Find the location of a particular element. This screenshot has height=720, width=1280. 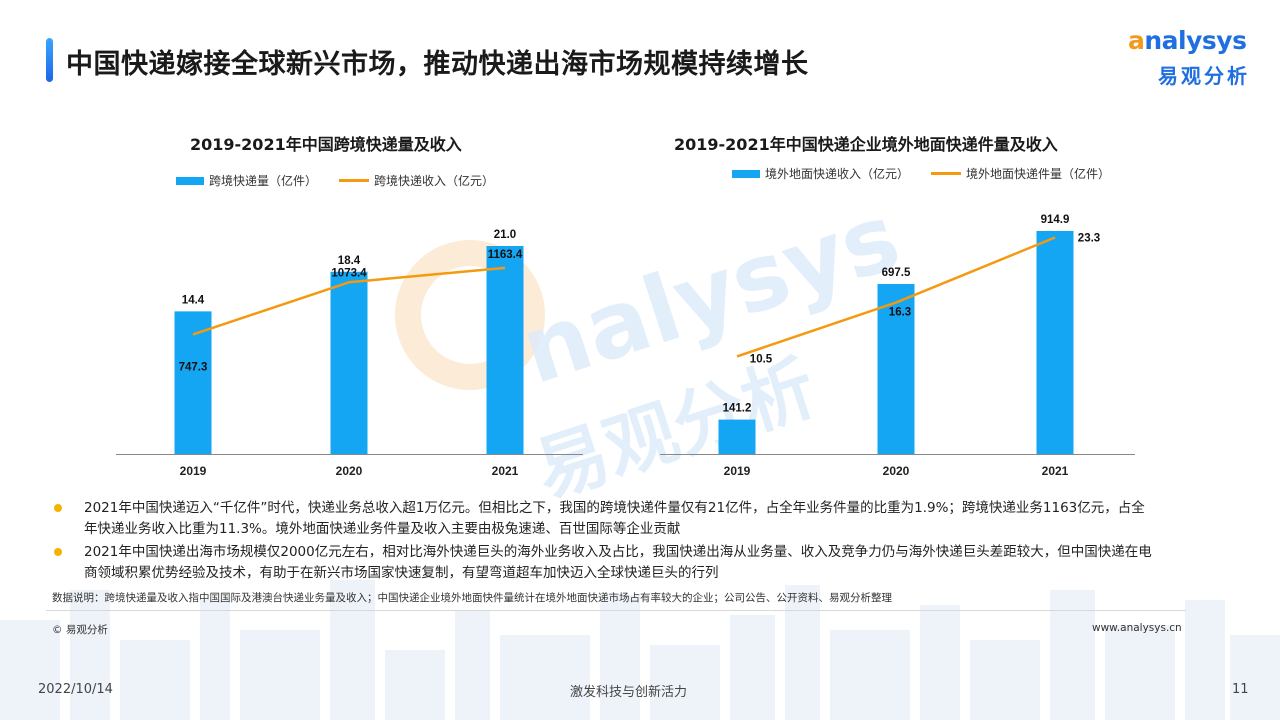

website-link: www.analysys.cn is located at coordinates (1137, 628).